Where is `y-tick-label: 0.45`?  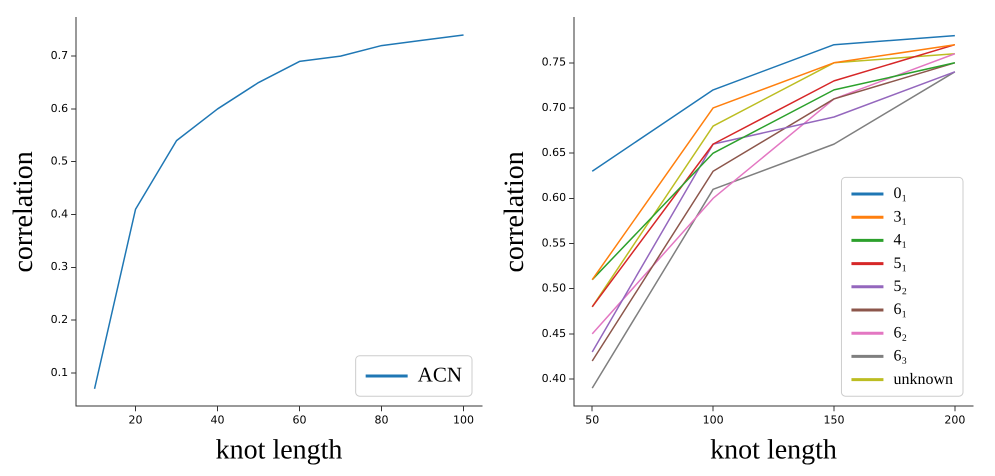 y-tick-label: 0.45 is located at coordinates (554, 333).